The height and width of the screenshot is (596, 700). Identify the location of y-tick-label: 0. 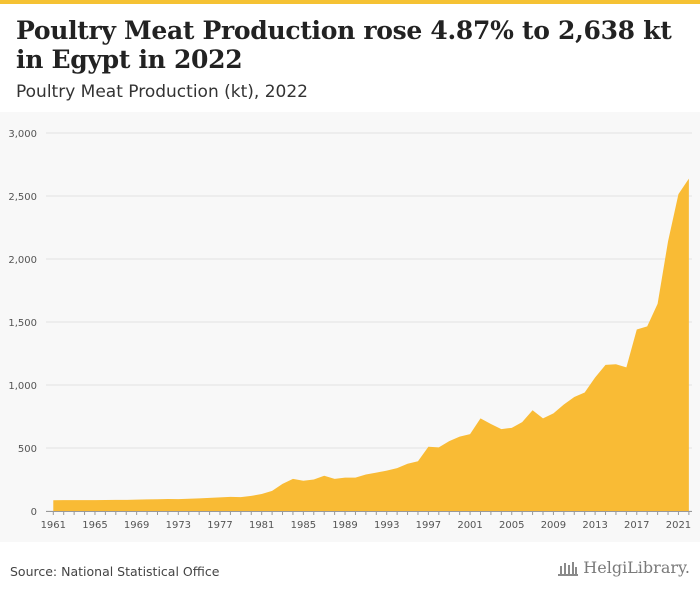
(34, 512).